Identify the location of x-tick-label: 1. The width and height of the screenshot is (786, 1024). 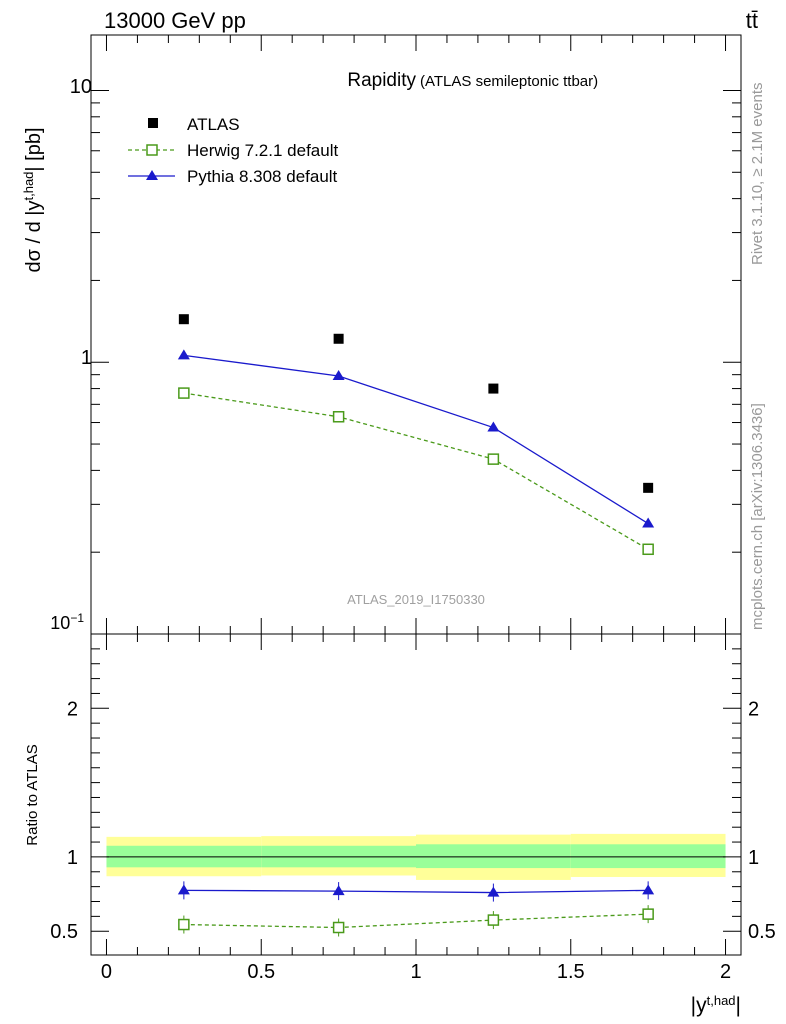
(415, 972).